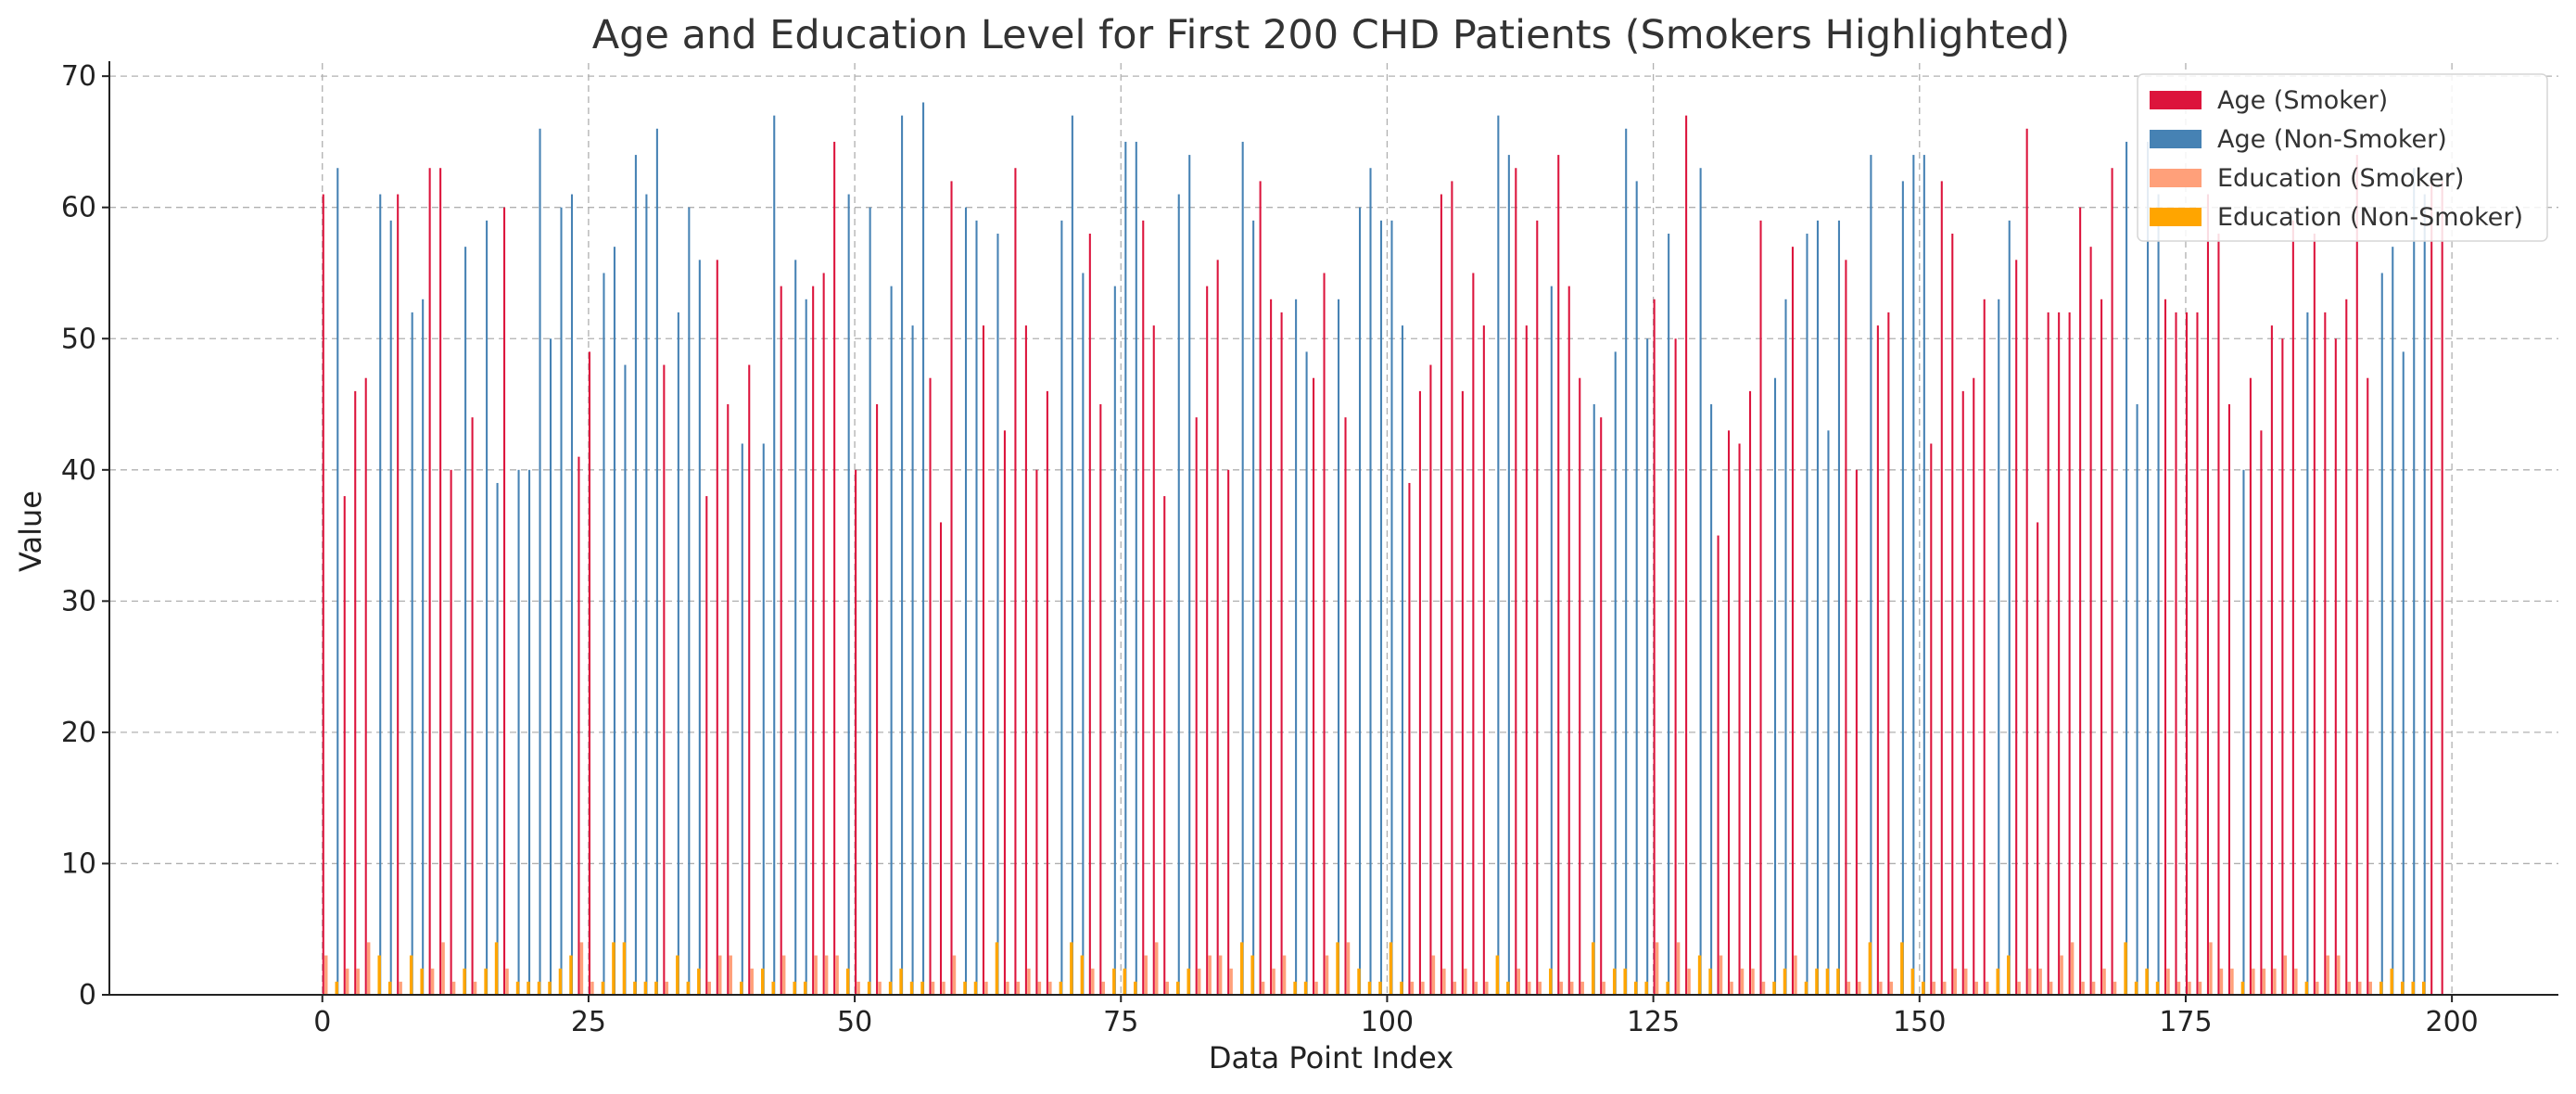  What do you see at coordinates (2370, 217) in the screenshot?
I see `legend-label: Education (Non-Smoker)` at bounding box center [2370, 217].